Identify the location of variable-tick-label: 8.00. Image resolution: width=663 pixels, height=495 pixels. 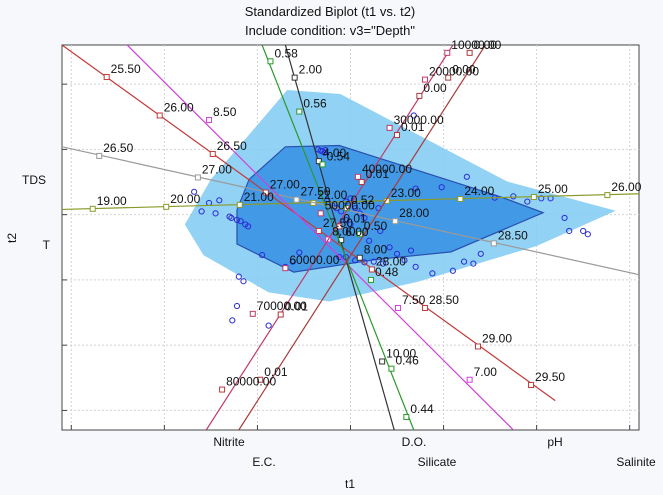
(344, 231).